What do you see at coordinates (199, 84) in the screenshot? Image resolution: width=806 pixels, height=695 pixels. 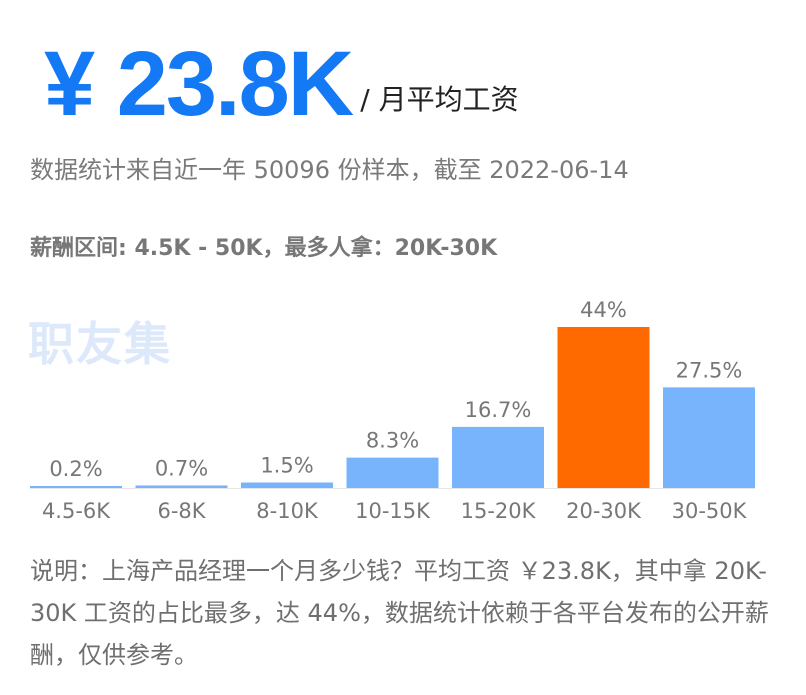 I see `average-salary-value: ¥ 23.8K` at bounding box center [199, 84].